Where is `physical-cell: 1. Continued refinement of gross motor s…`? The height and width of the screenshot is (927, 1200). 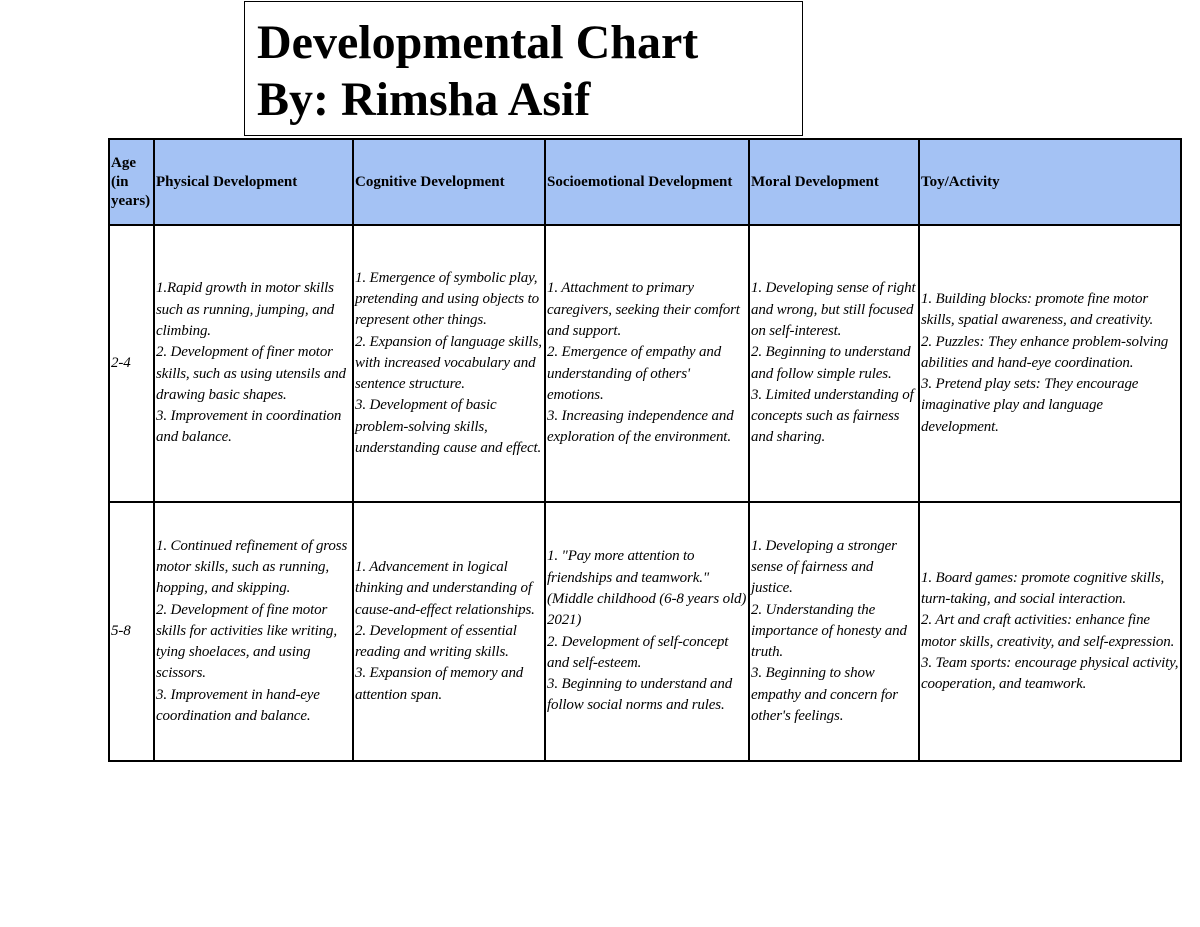
physical-cell: 1. Continued refinement of gross motor s… is located at coordinates (253, 631).